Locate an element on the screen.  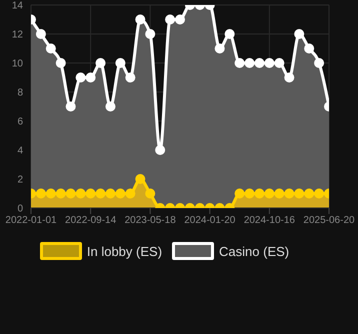
x-tick-label: 2022-09-14 is located at coordinates (91, 220).